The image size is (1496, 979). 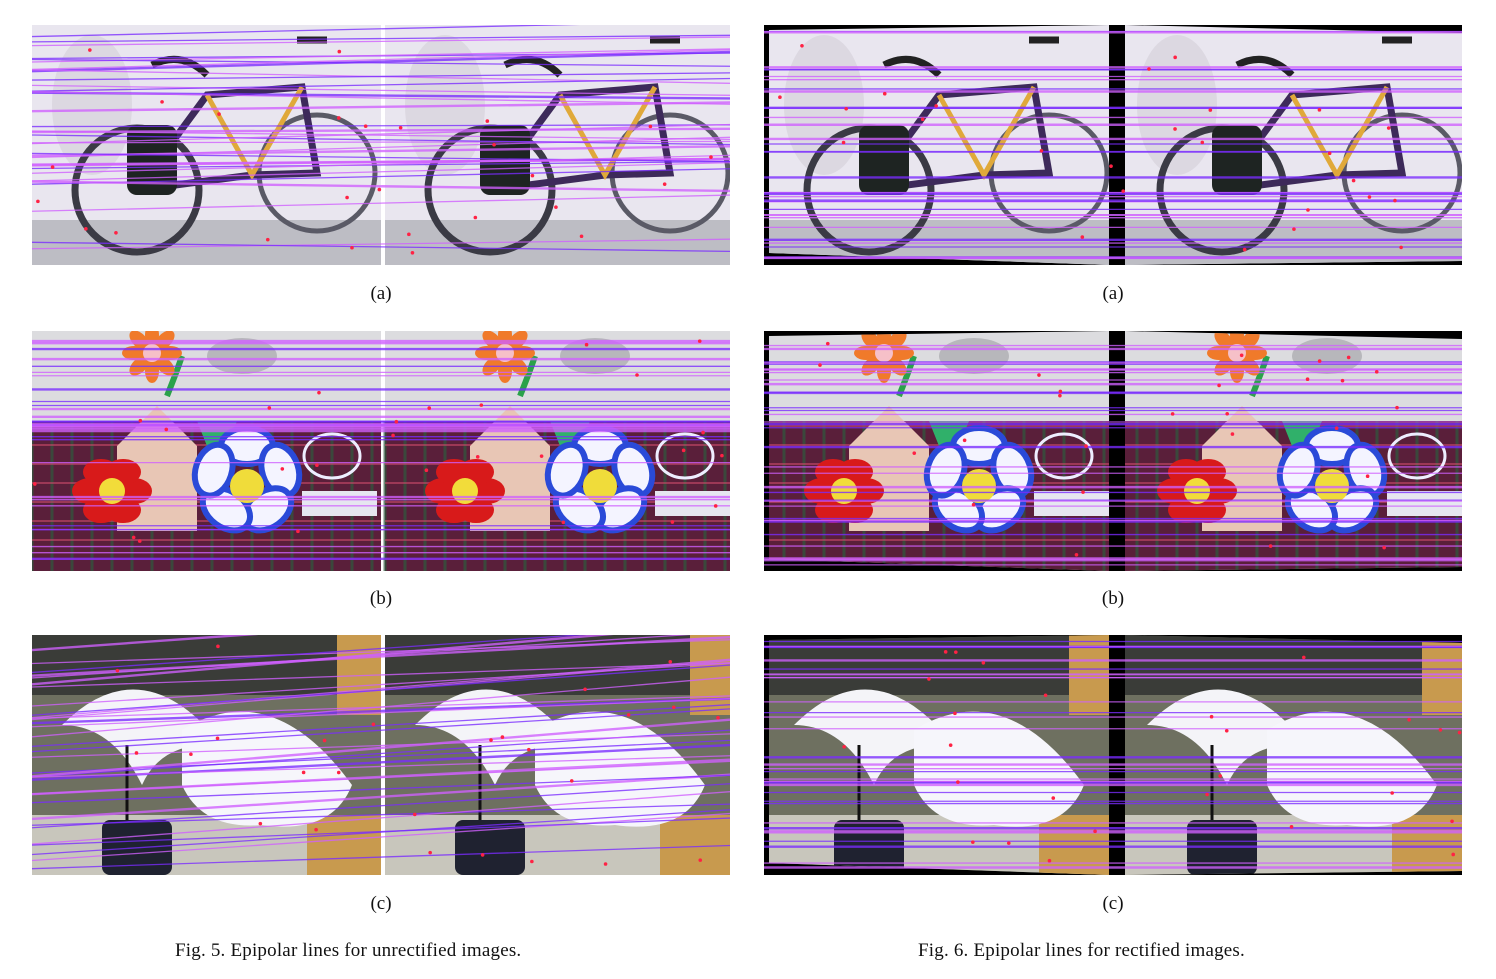 What do you see at coordinates (1113, 755) in the screenshot?
I see `fig6-panel-c` at bounding box center [1113, 755].